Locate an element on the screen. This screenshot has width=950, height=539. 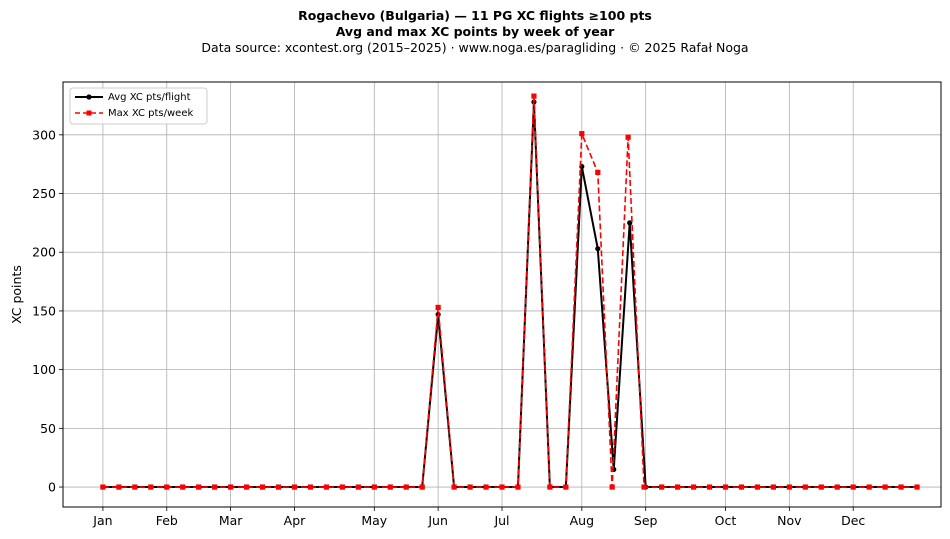
chart-title-line2: Avg and max XC points by week of year is located at coordinates (475, 31).